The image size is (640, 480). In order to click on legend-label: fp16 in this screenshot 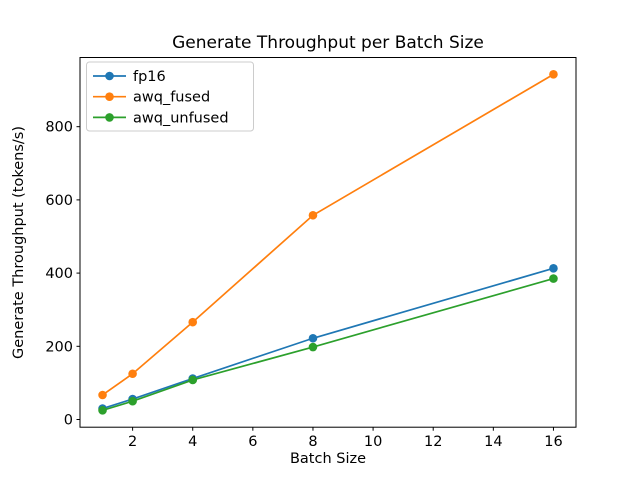, I will do `click(149, 77)`.